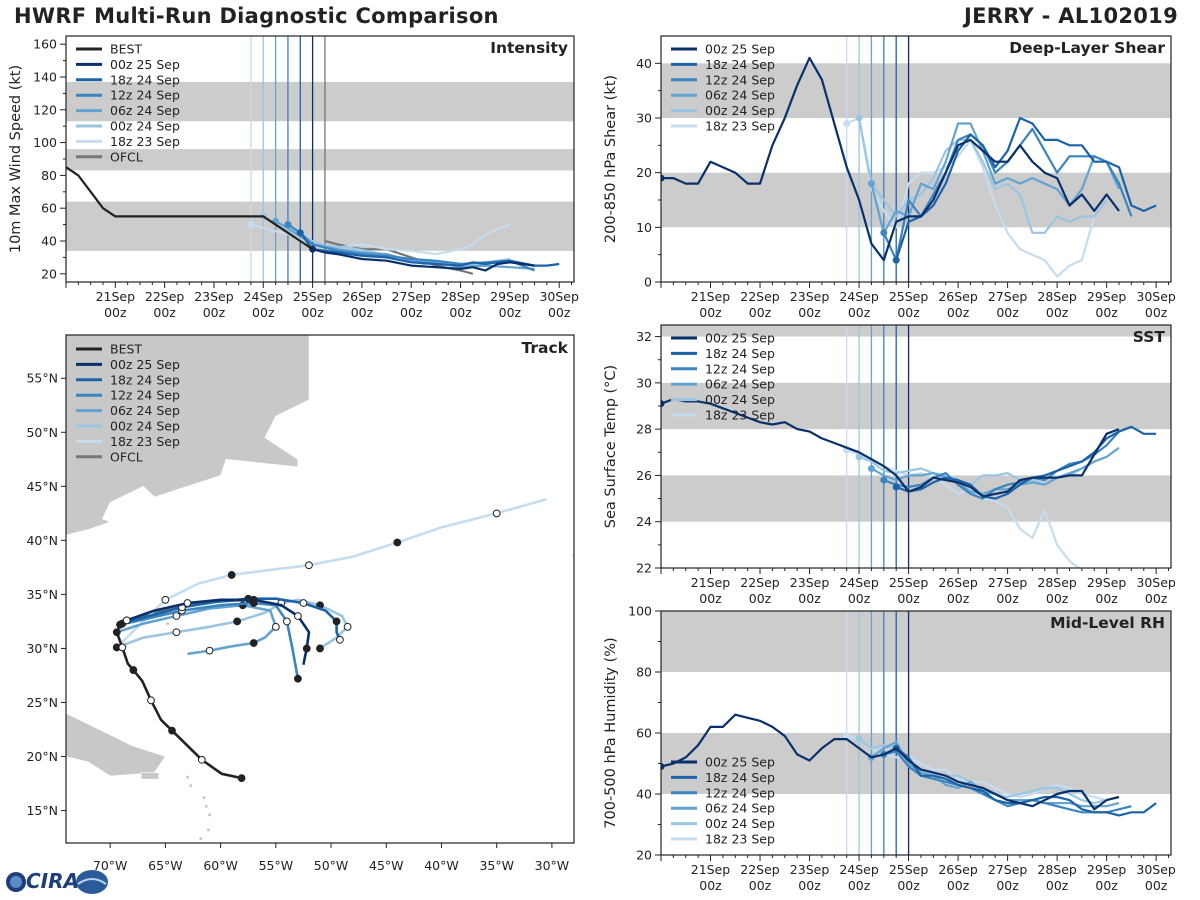 Image resolution: width=1200 pixels, height=900 pixels. Describe the element at coordinates (1156, 869) in the screenshot. I see `x-tick-label: 30Sep` at that location.